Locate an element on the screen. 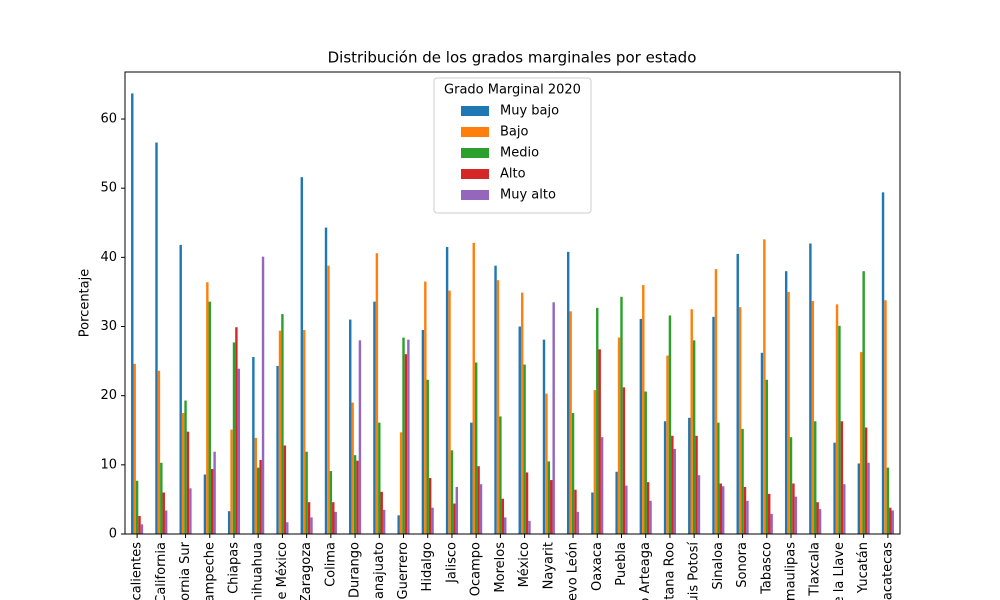 The width and height of the screenshot is (1000, 600). x-tick-label: Sonora is located at coordinates (742, 565).